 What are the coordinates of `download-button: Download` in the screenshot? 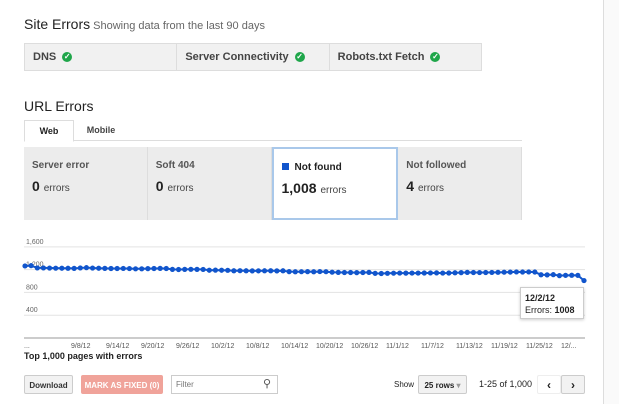 It's located at (48, 384).